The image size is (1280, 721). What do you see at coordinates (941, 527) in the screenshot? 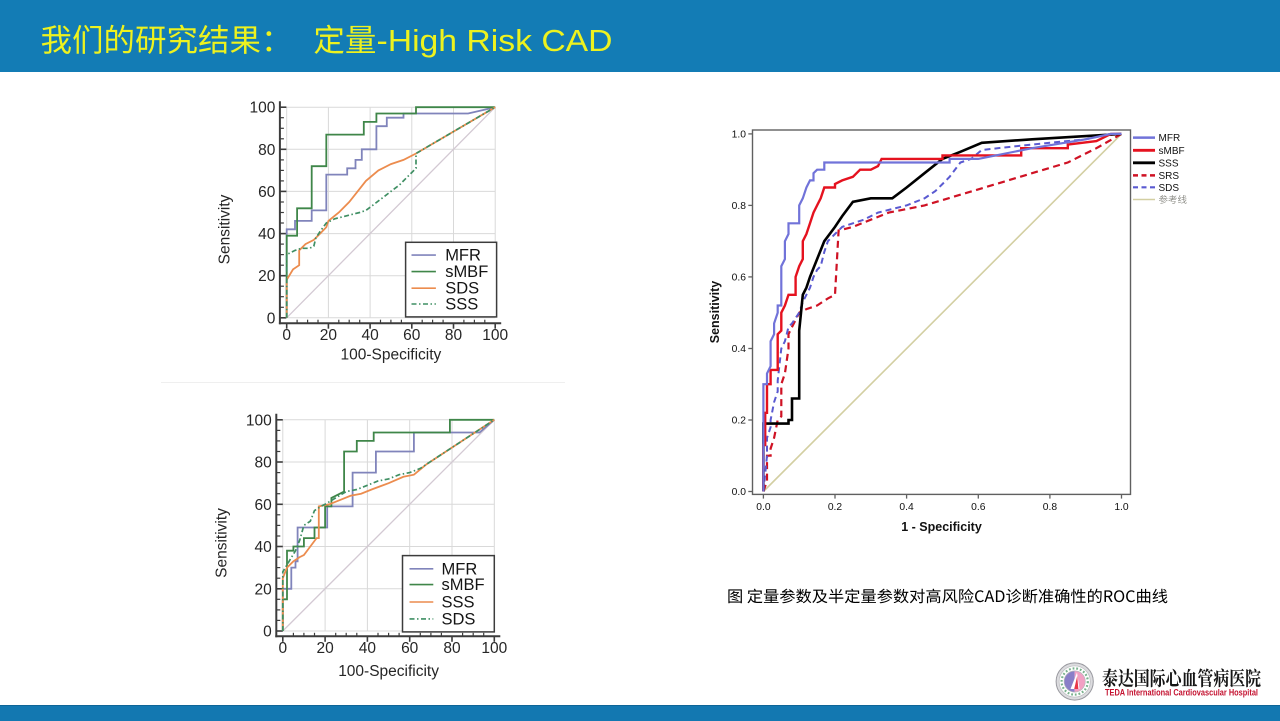
I see `svg-text: 1 - Specificity` at bounding box center [941, 527].